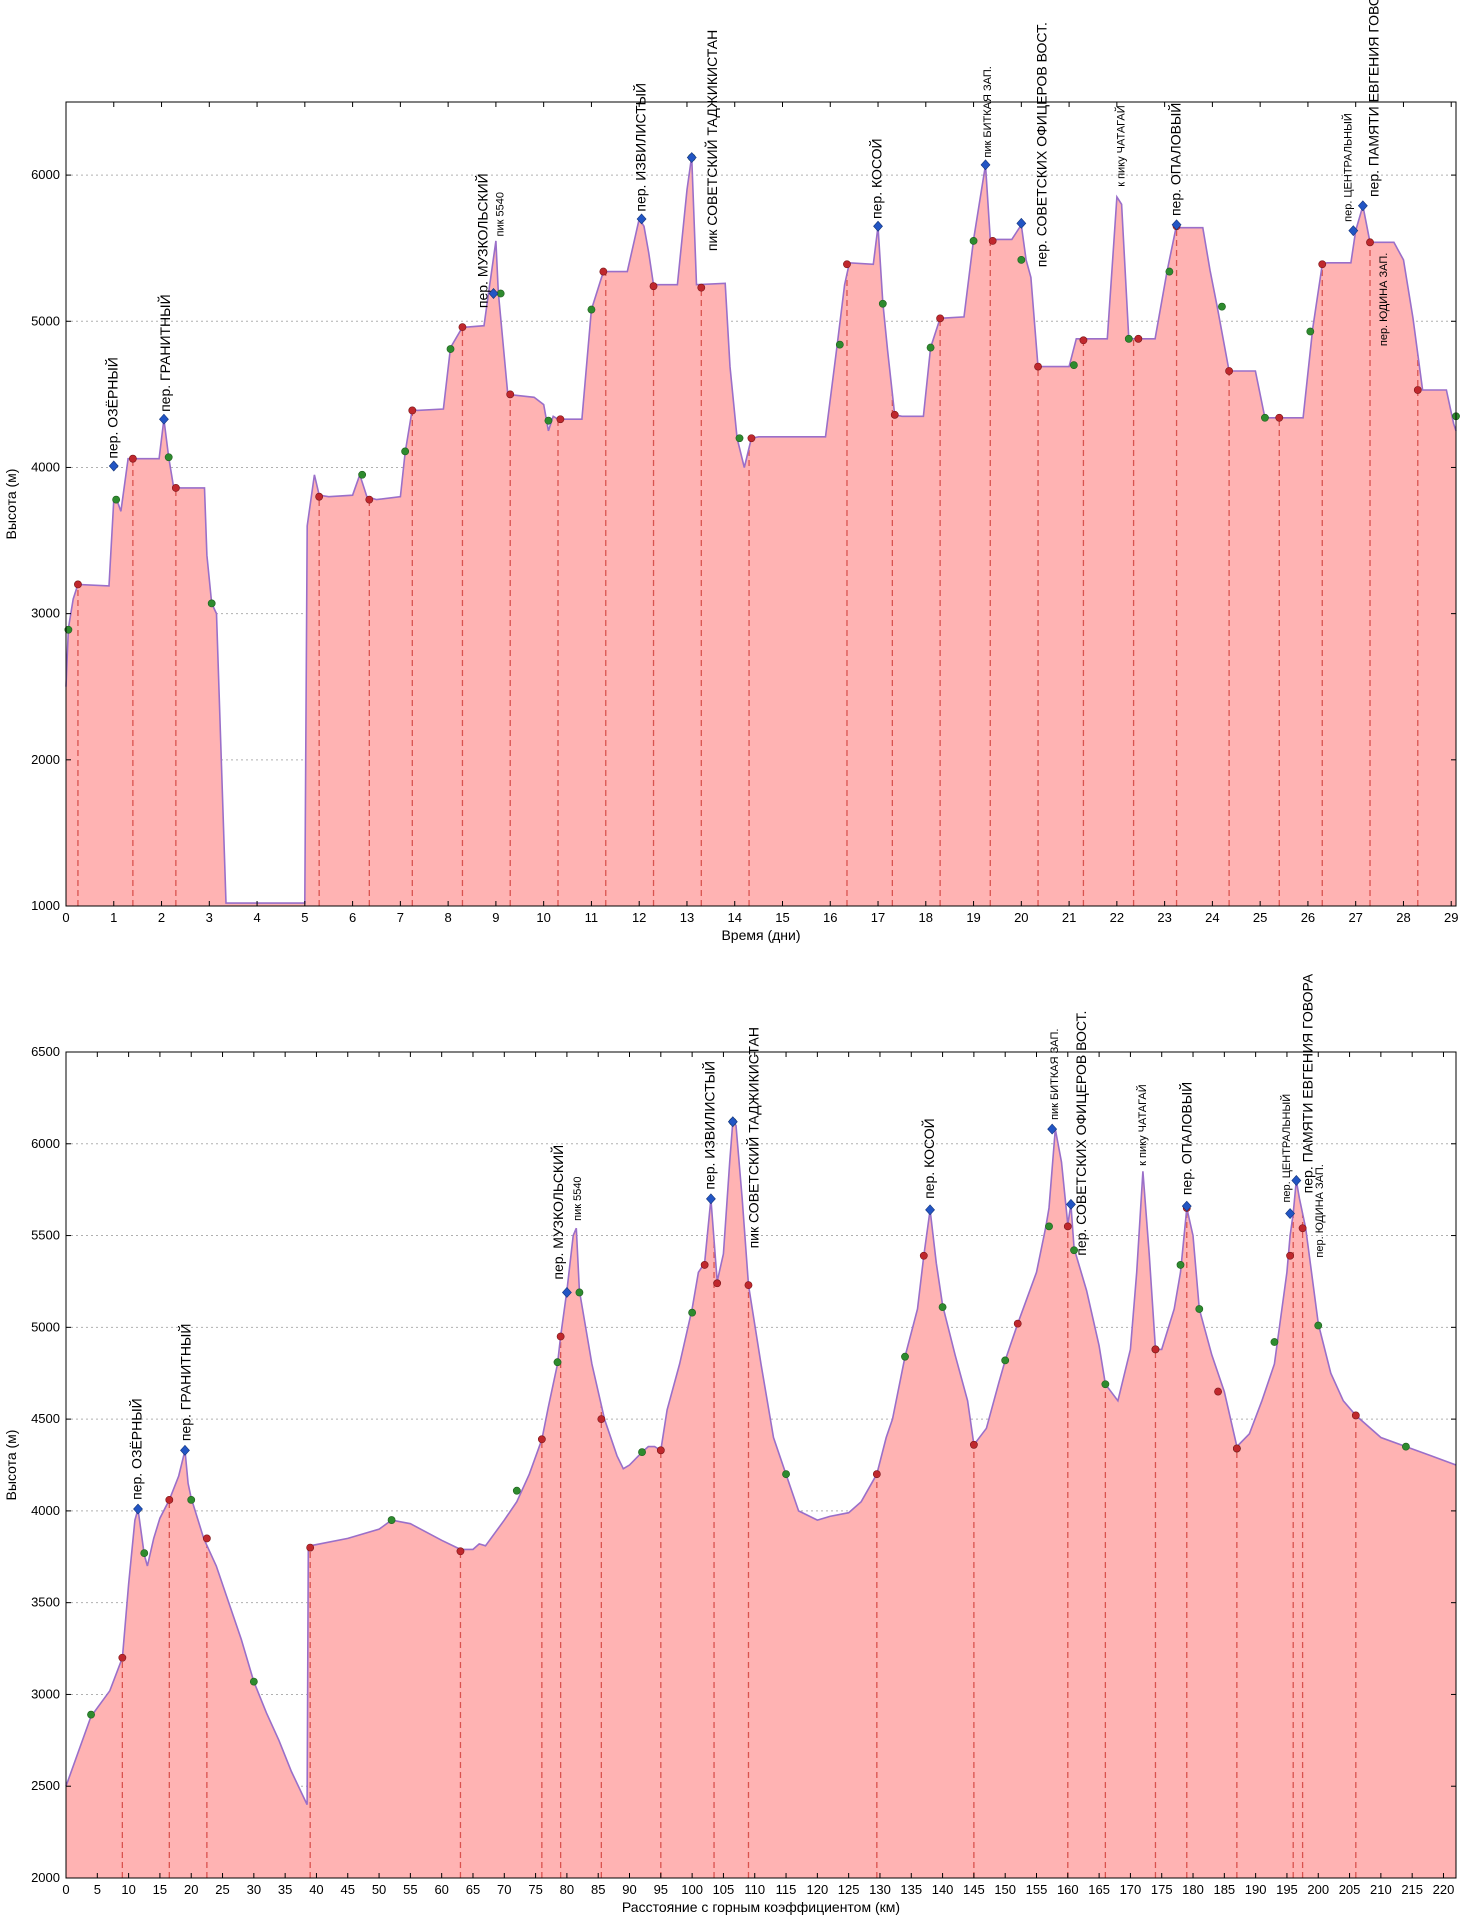 This screenshot has width=1472, height=1916. Describe the element at coordinates (1318, 1889) in the screenshot. I see `x-tick-label: 200` at that location.